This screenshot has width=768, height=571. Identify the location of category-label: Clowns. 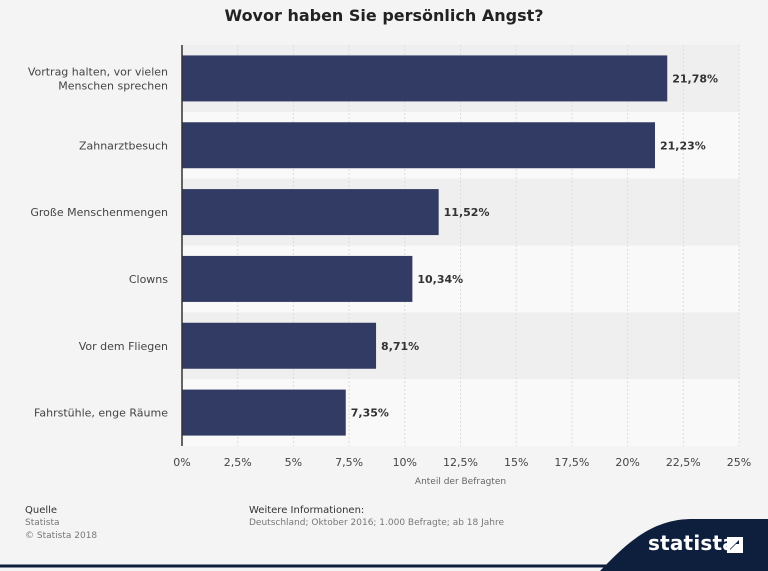
(148, 279).